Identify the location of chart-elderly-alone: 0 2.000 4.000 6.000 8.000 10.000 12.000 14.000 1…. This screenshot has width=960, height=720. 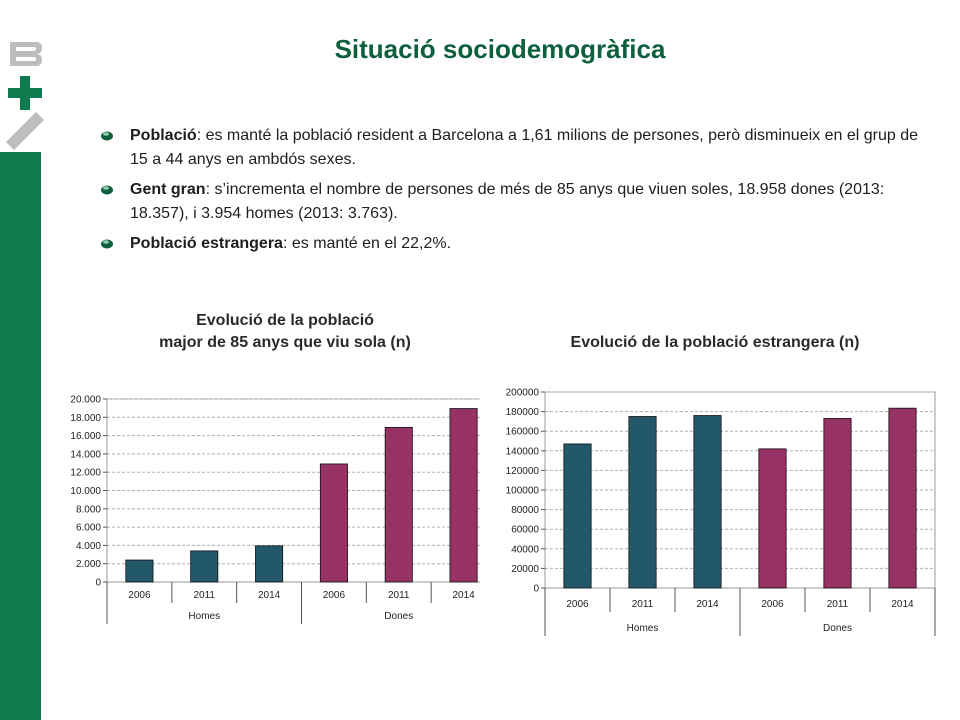
(275, 509).